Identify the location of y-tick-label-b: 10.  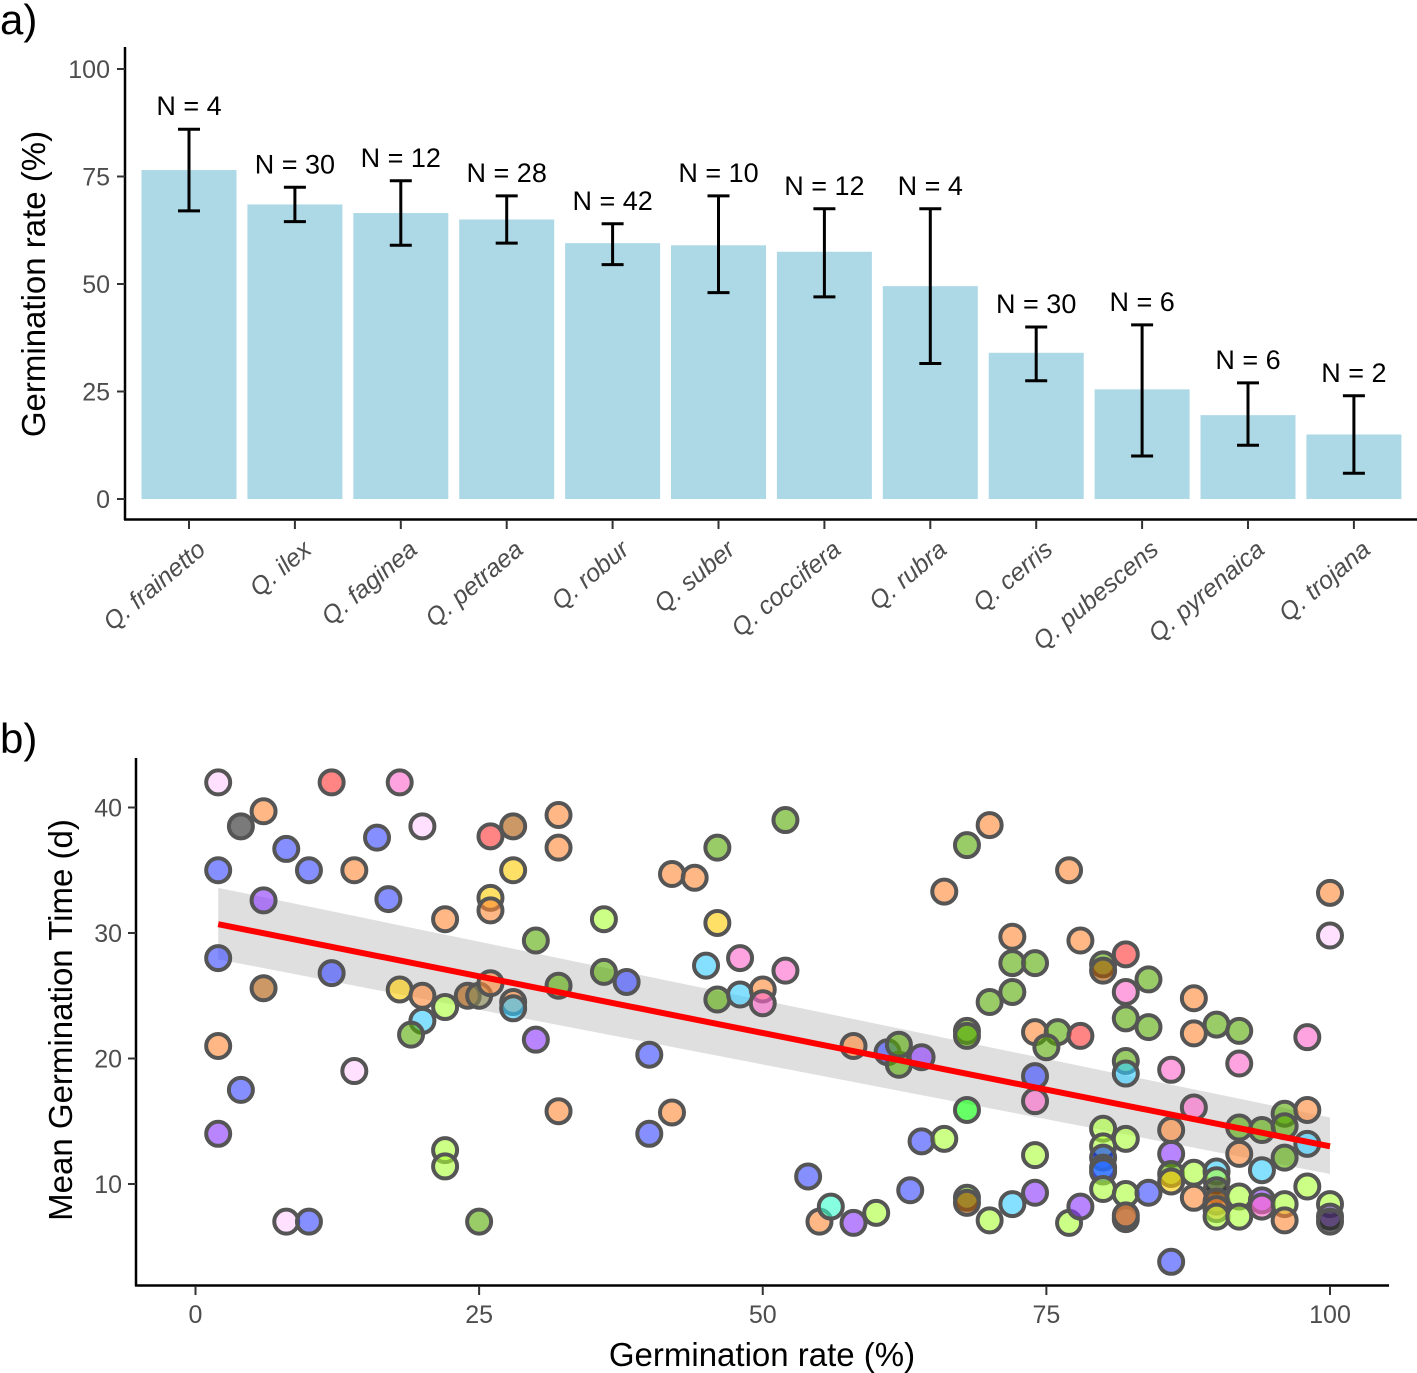
(108, 1185).